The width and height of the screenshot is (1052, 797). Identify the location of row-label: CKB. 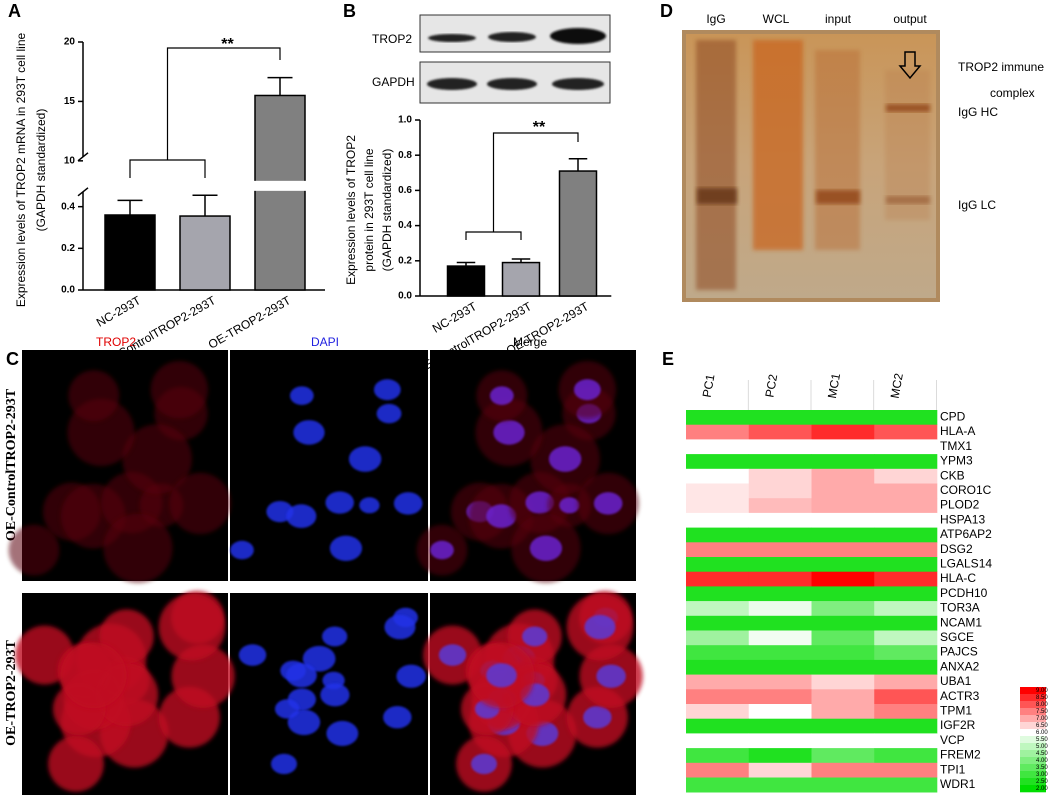
(952, 475).